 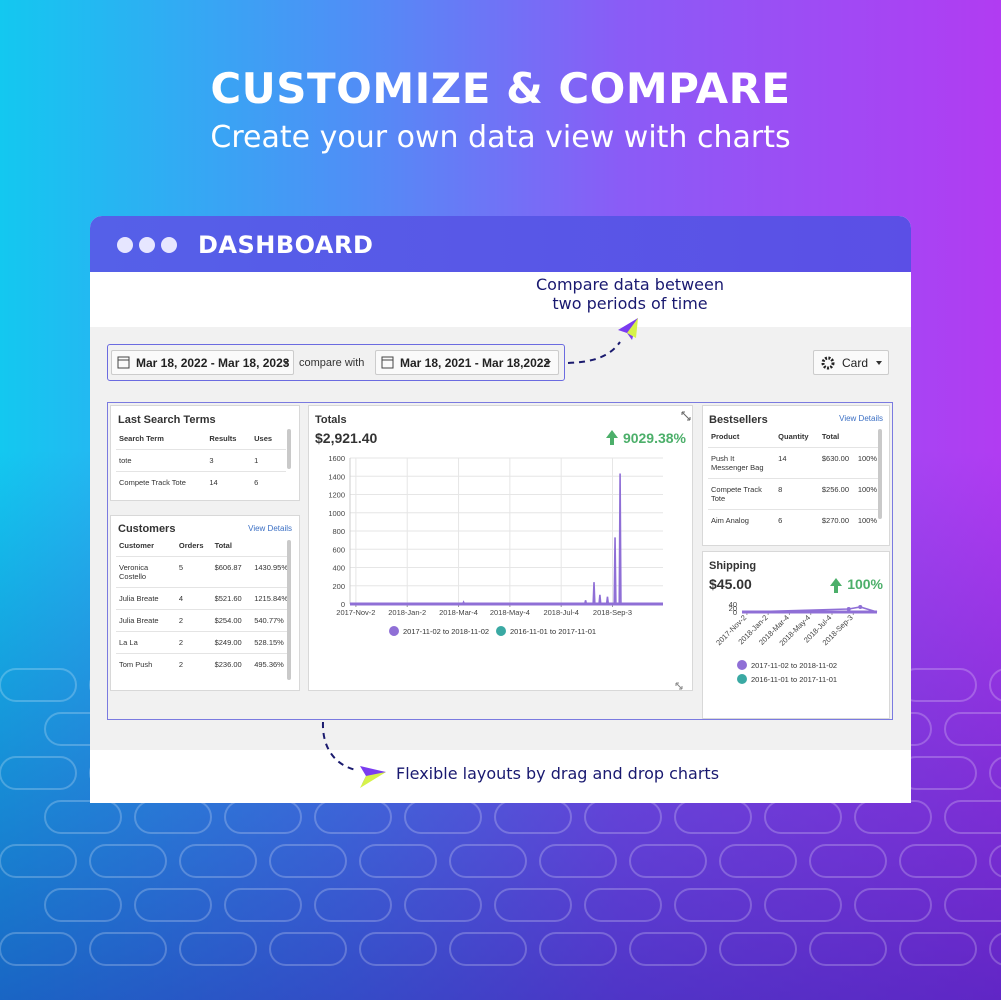 I want to click on table-cell: $249.00, so click(x=231, y=642).